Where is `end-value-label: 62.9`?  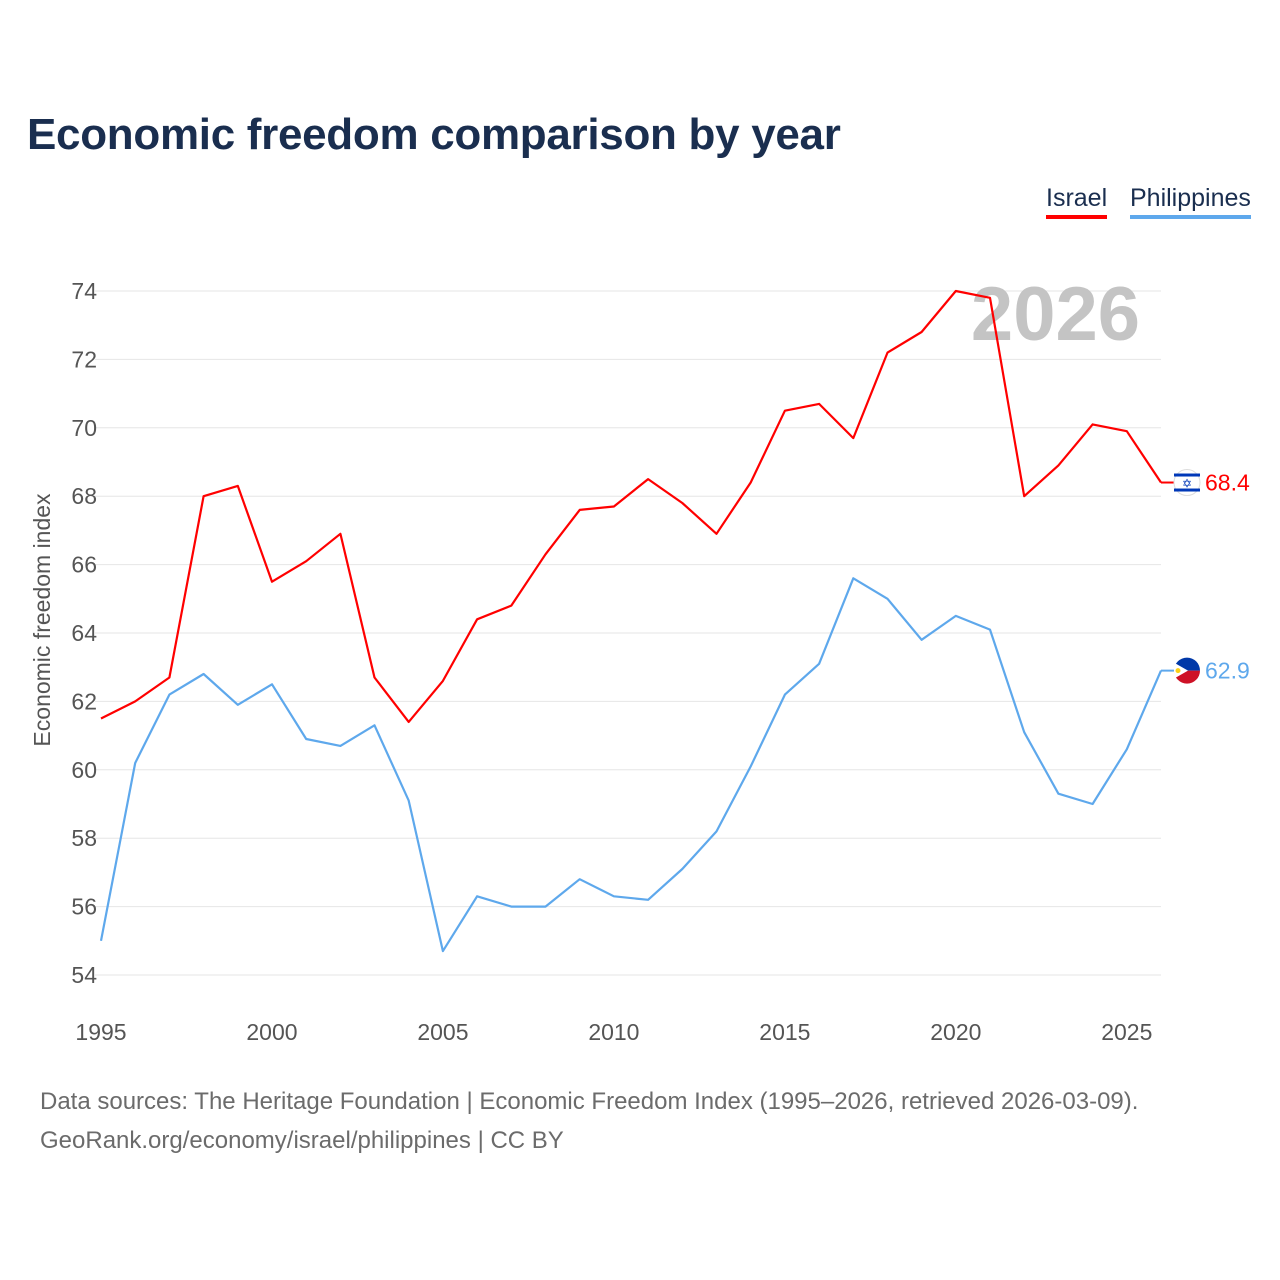
end-value-label: 62.9 is located at coordinates (1227, 671).